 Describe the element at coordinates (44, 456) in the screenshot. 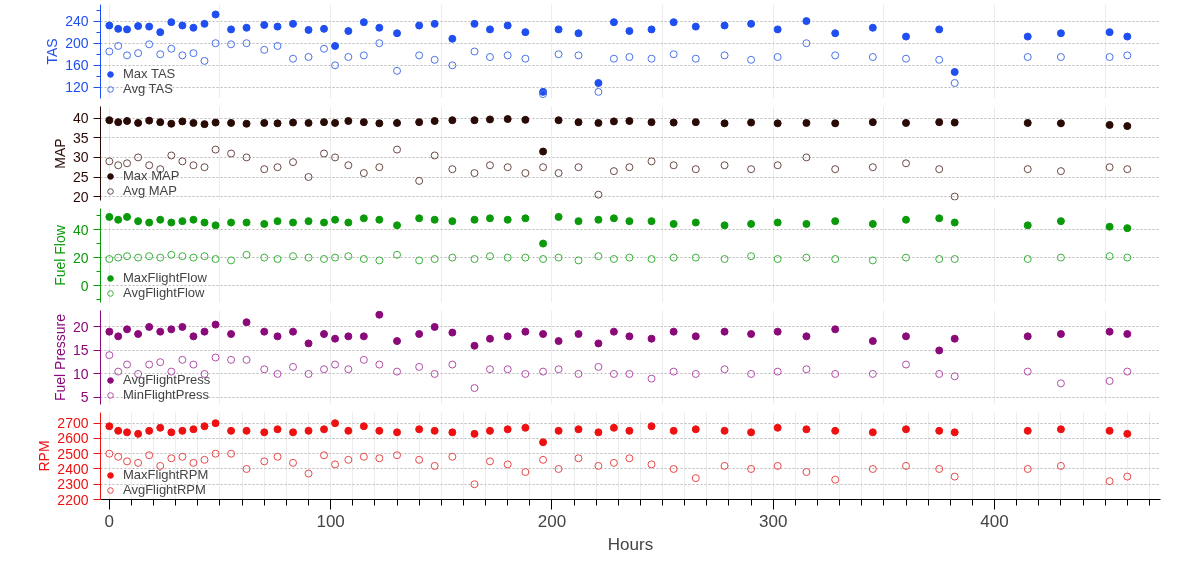

I see `y-axis-title: RPM` at that location.